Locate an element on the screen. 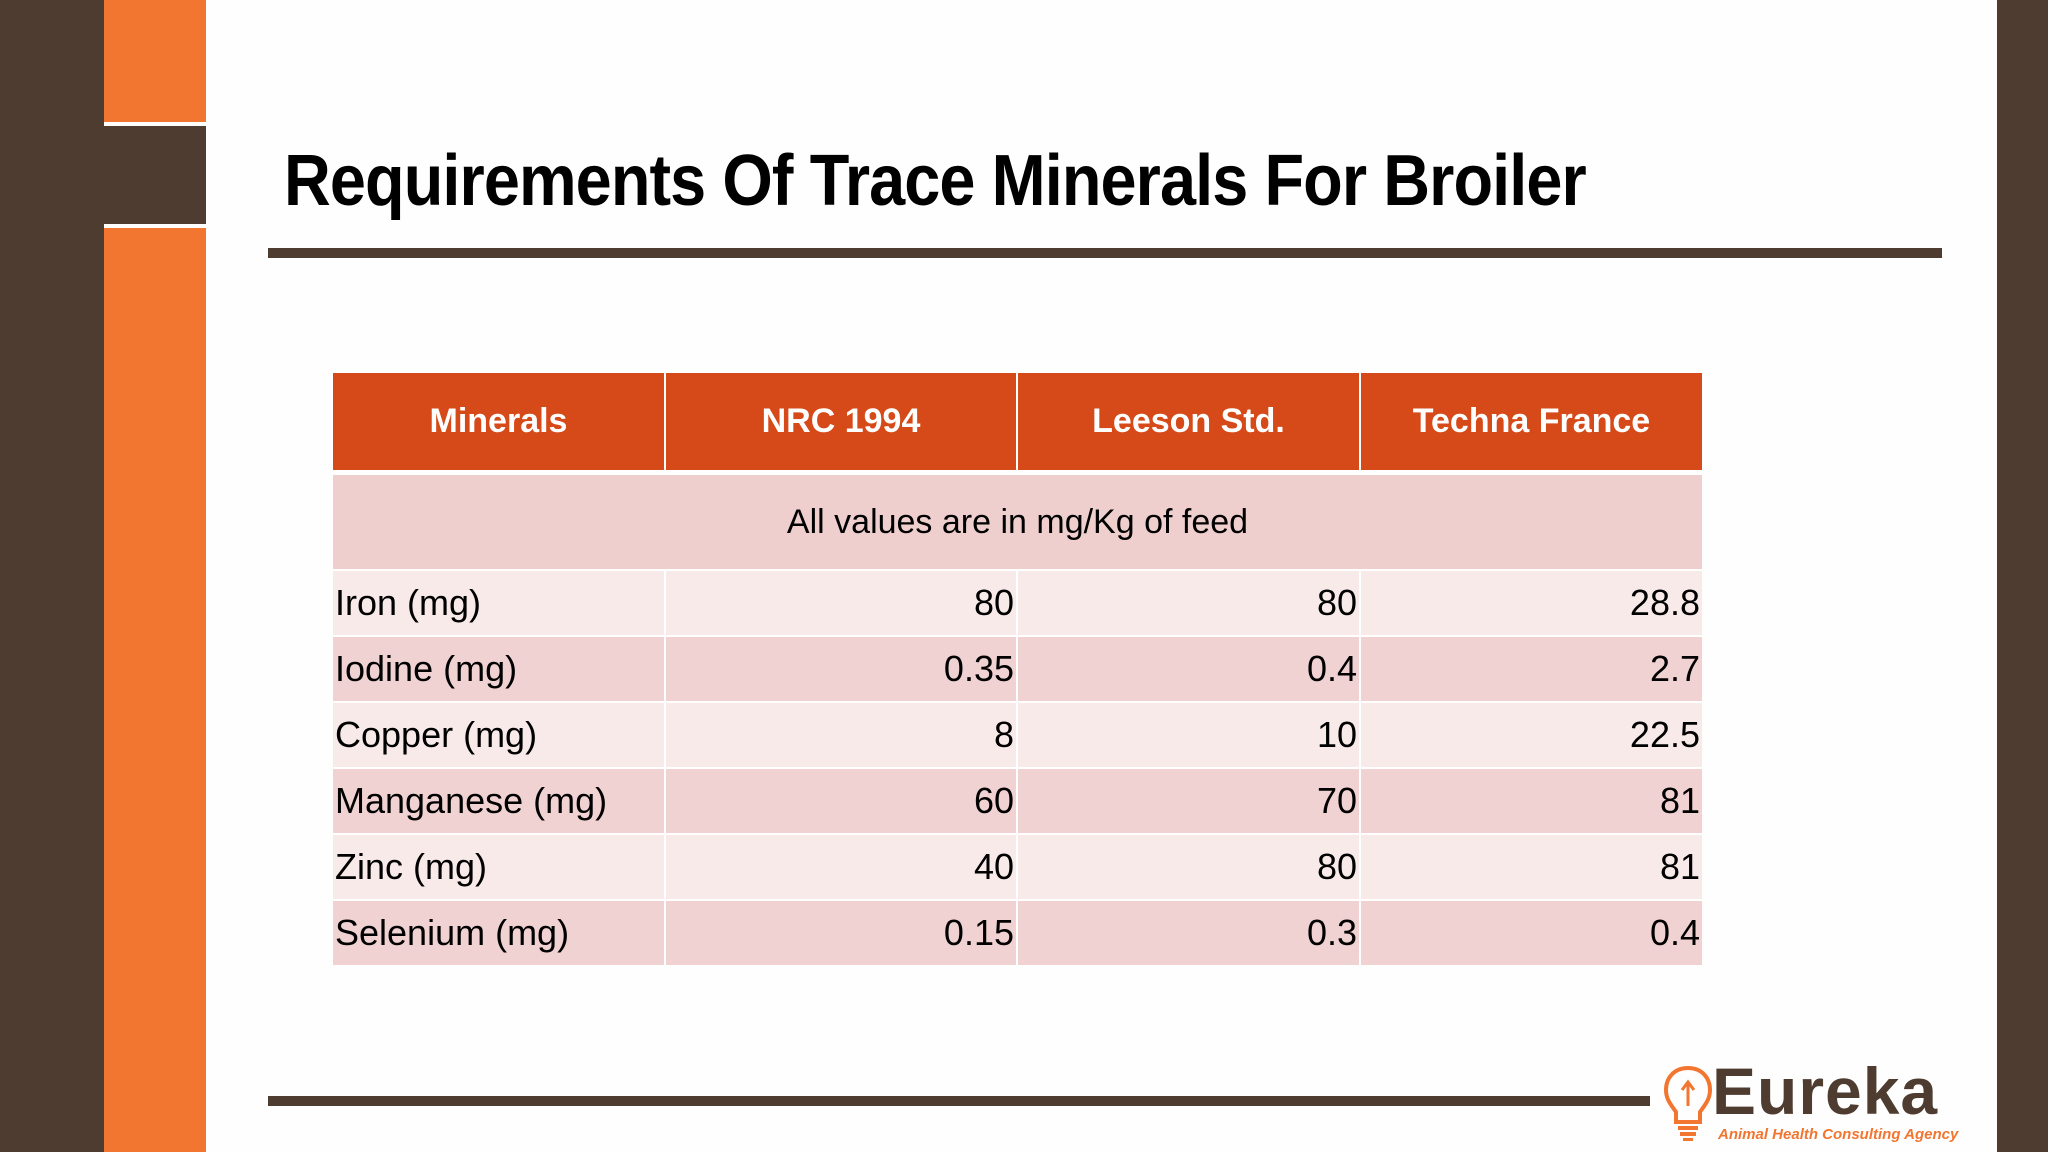 The width and height of the screenshot is (2048, 1152). nrc-value: 8 is located at coordinates (842, 736).